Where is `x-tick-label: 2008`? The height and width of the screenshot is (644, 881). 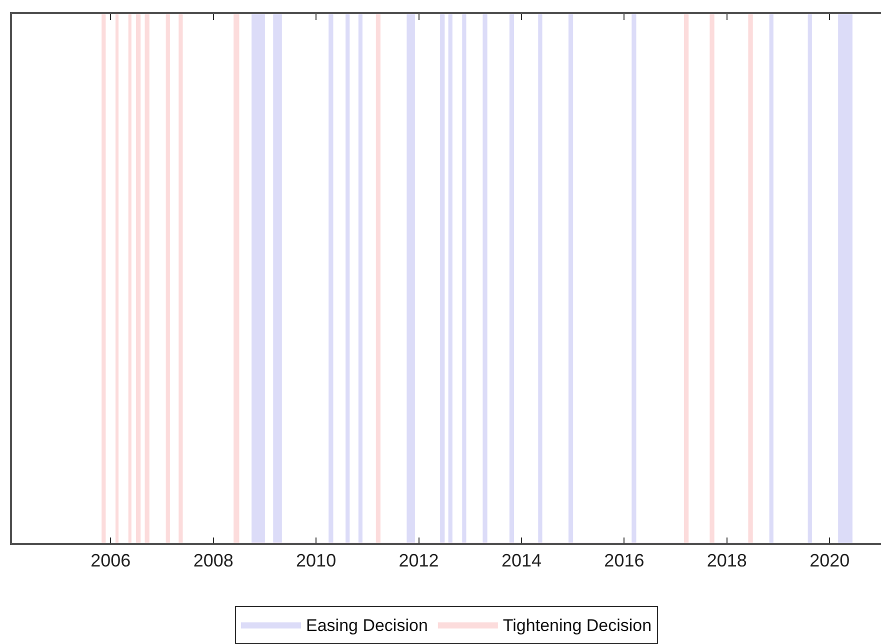 x-tick-label: 2008 is located at coordinates (213, 560).